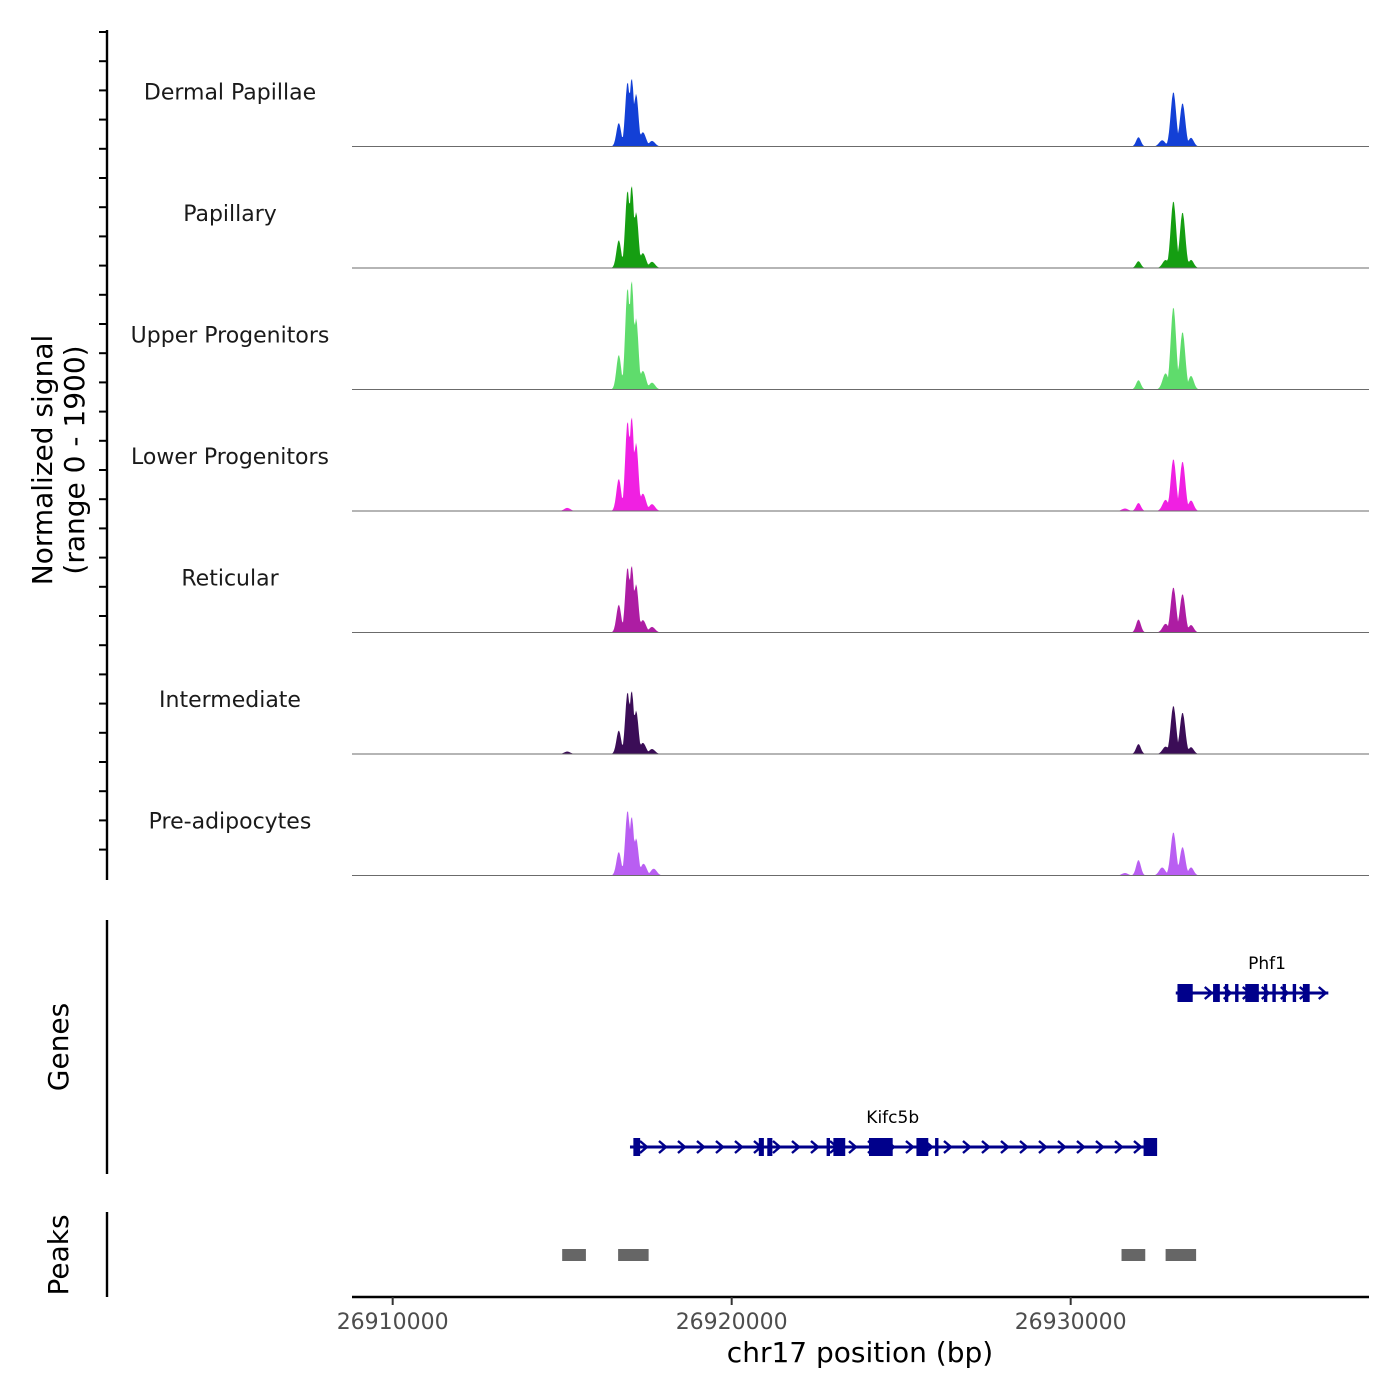 This screenshot has width=1400, height=1400. What do you see at coordinates (776, 227) in the screenshot?
I see `track: Papillary` at bounding box center [776, 227].